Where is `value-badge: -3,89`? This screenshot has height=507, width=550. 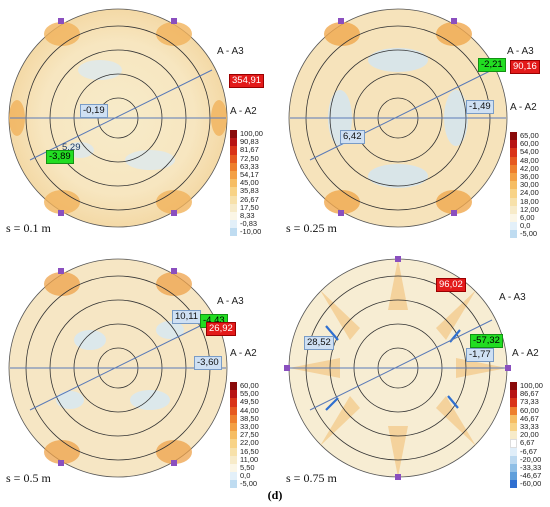 value-badge: -3,89 is located at coordinates (60, 157).